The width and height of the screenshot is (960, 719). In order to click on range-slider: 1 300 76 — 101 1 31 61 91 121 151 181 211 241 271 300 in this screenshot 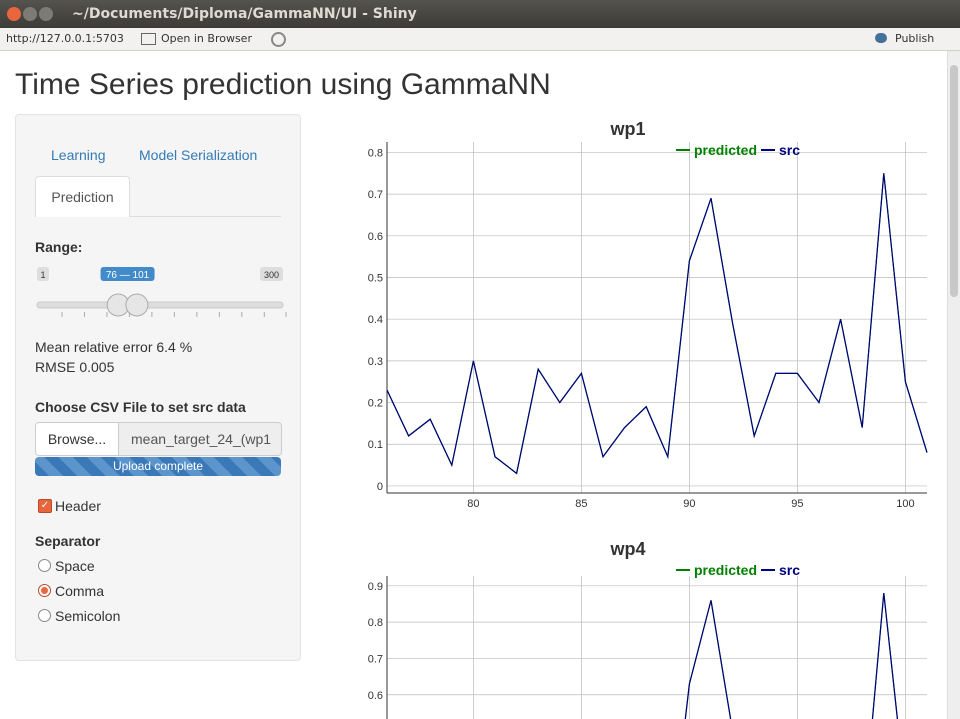, I will do `click(160, 290)`.